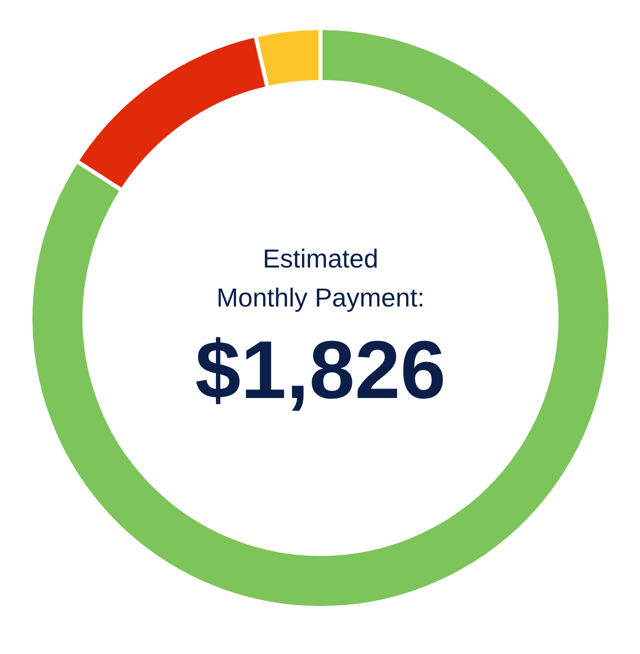  I want to click on text: $1,826, so click(320, 370).